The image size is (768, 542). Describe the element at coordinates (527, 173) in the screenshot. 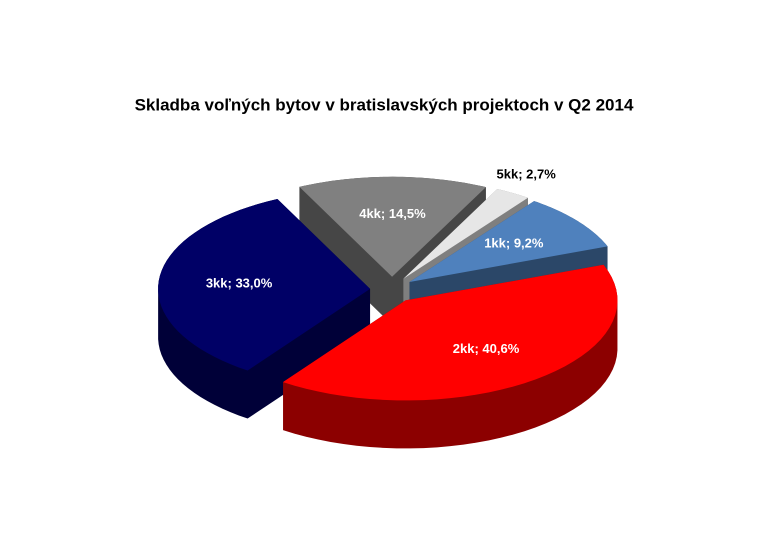

I see `data-label: 5kk; 2,7%` at that location.